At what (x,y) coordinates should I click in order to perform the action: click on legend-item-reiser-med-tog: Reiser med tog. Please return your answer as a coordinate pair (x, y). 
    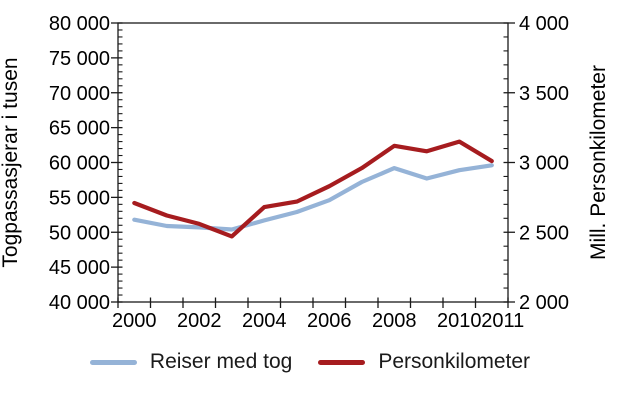
    Looking at the image, I should click on (191, 362).